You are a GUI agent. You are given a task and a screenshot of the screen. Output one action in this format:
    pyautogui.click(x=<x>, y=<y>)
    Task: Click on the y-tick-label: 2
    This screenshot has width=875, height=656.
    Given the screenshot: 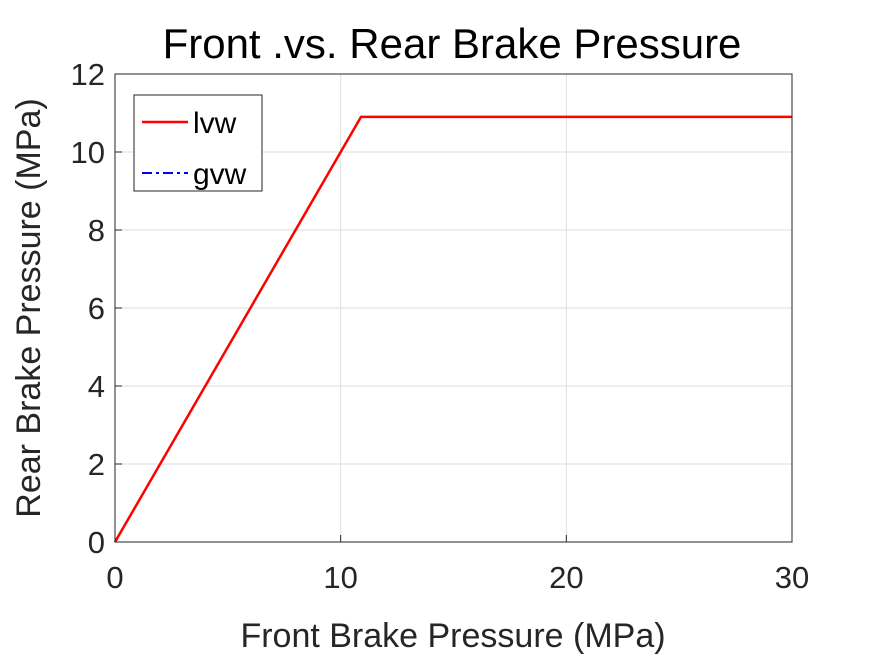 What is the action you would take?
    pyautogui.click(x=96, y=464)
    